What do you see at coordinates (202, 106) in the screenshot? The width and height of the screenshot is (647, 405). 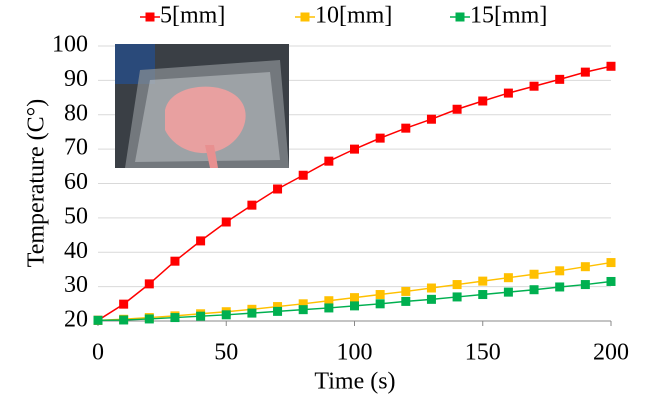 I see `inset-photo` at bounding box center [202, 106].